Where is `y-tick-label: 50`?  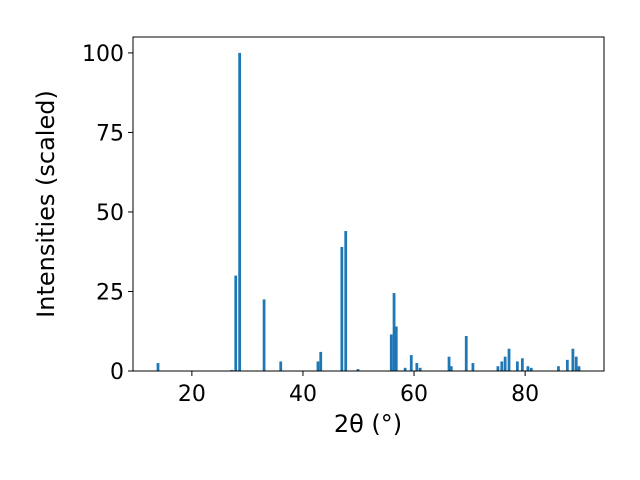
y-tick-label: 50 is located at coordinates (110, 213).